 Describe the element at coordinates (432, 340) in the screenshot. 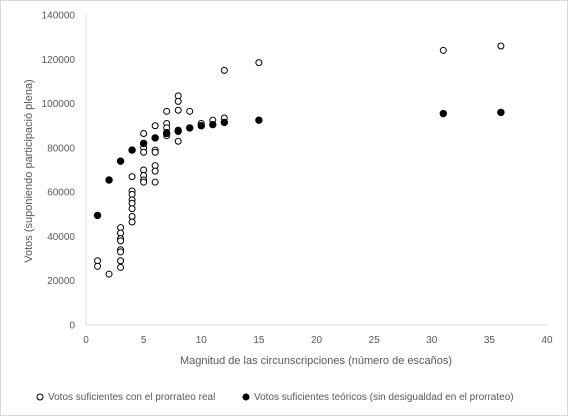

I see `x-tick-label: 30` at that location.